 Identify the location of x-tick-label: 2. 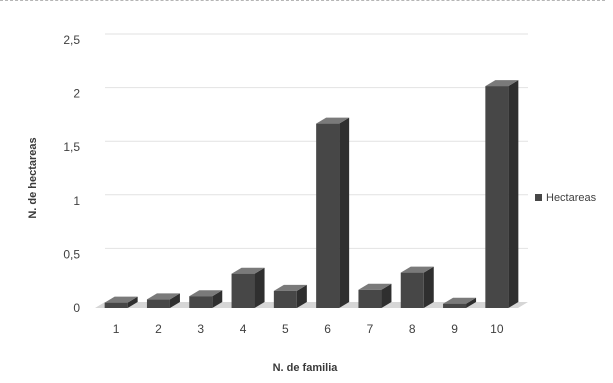
(158, 329).